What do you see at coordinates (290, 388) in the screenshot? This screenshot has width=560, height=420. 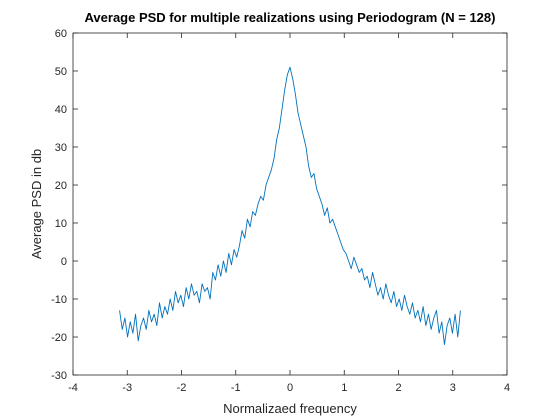 I see `x-tick-label: 0` at bounding box center [290, 388].